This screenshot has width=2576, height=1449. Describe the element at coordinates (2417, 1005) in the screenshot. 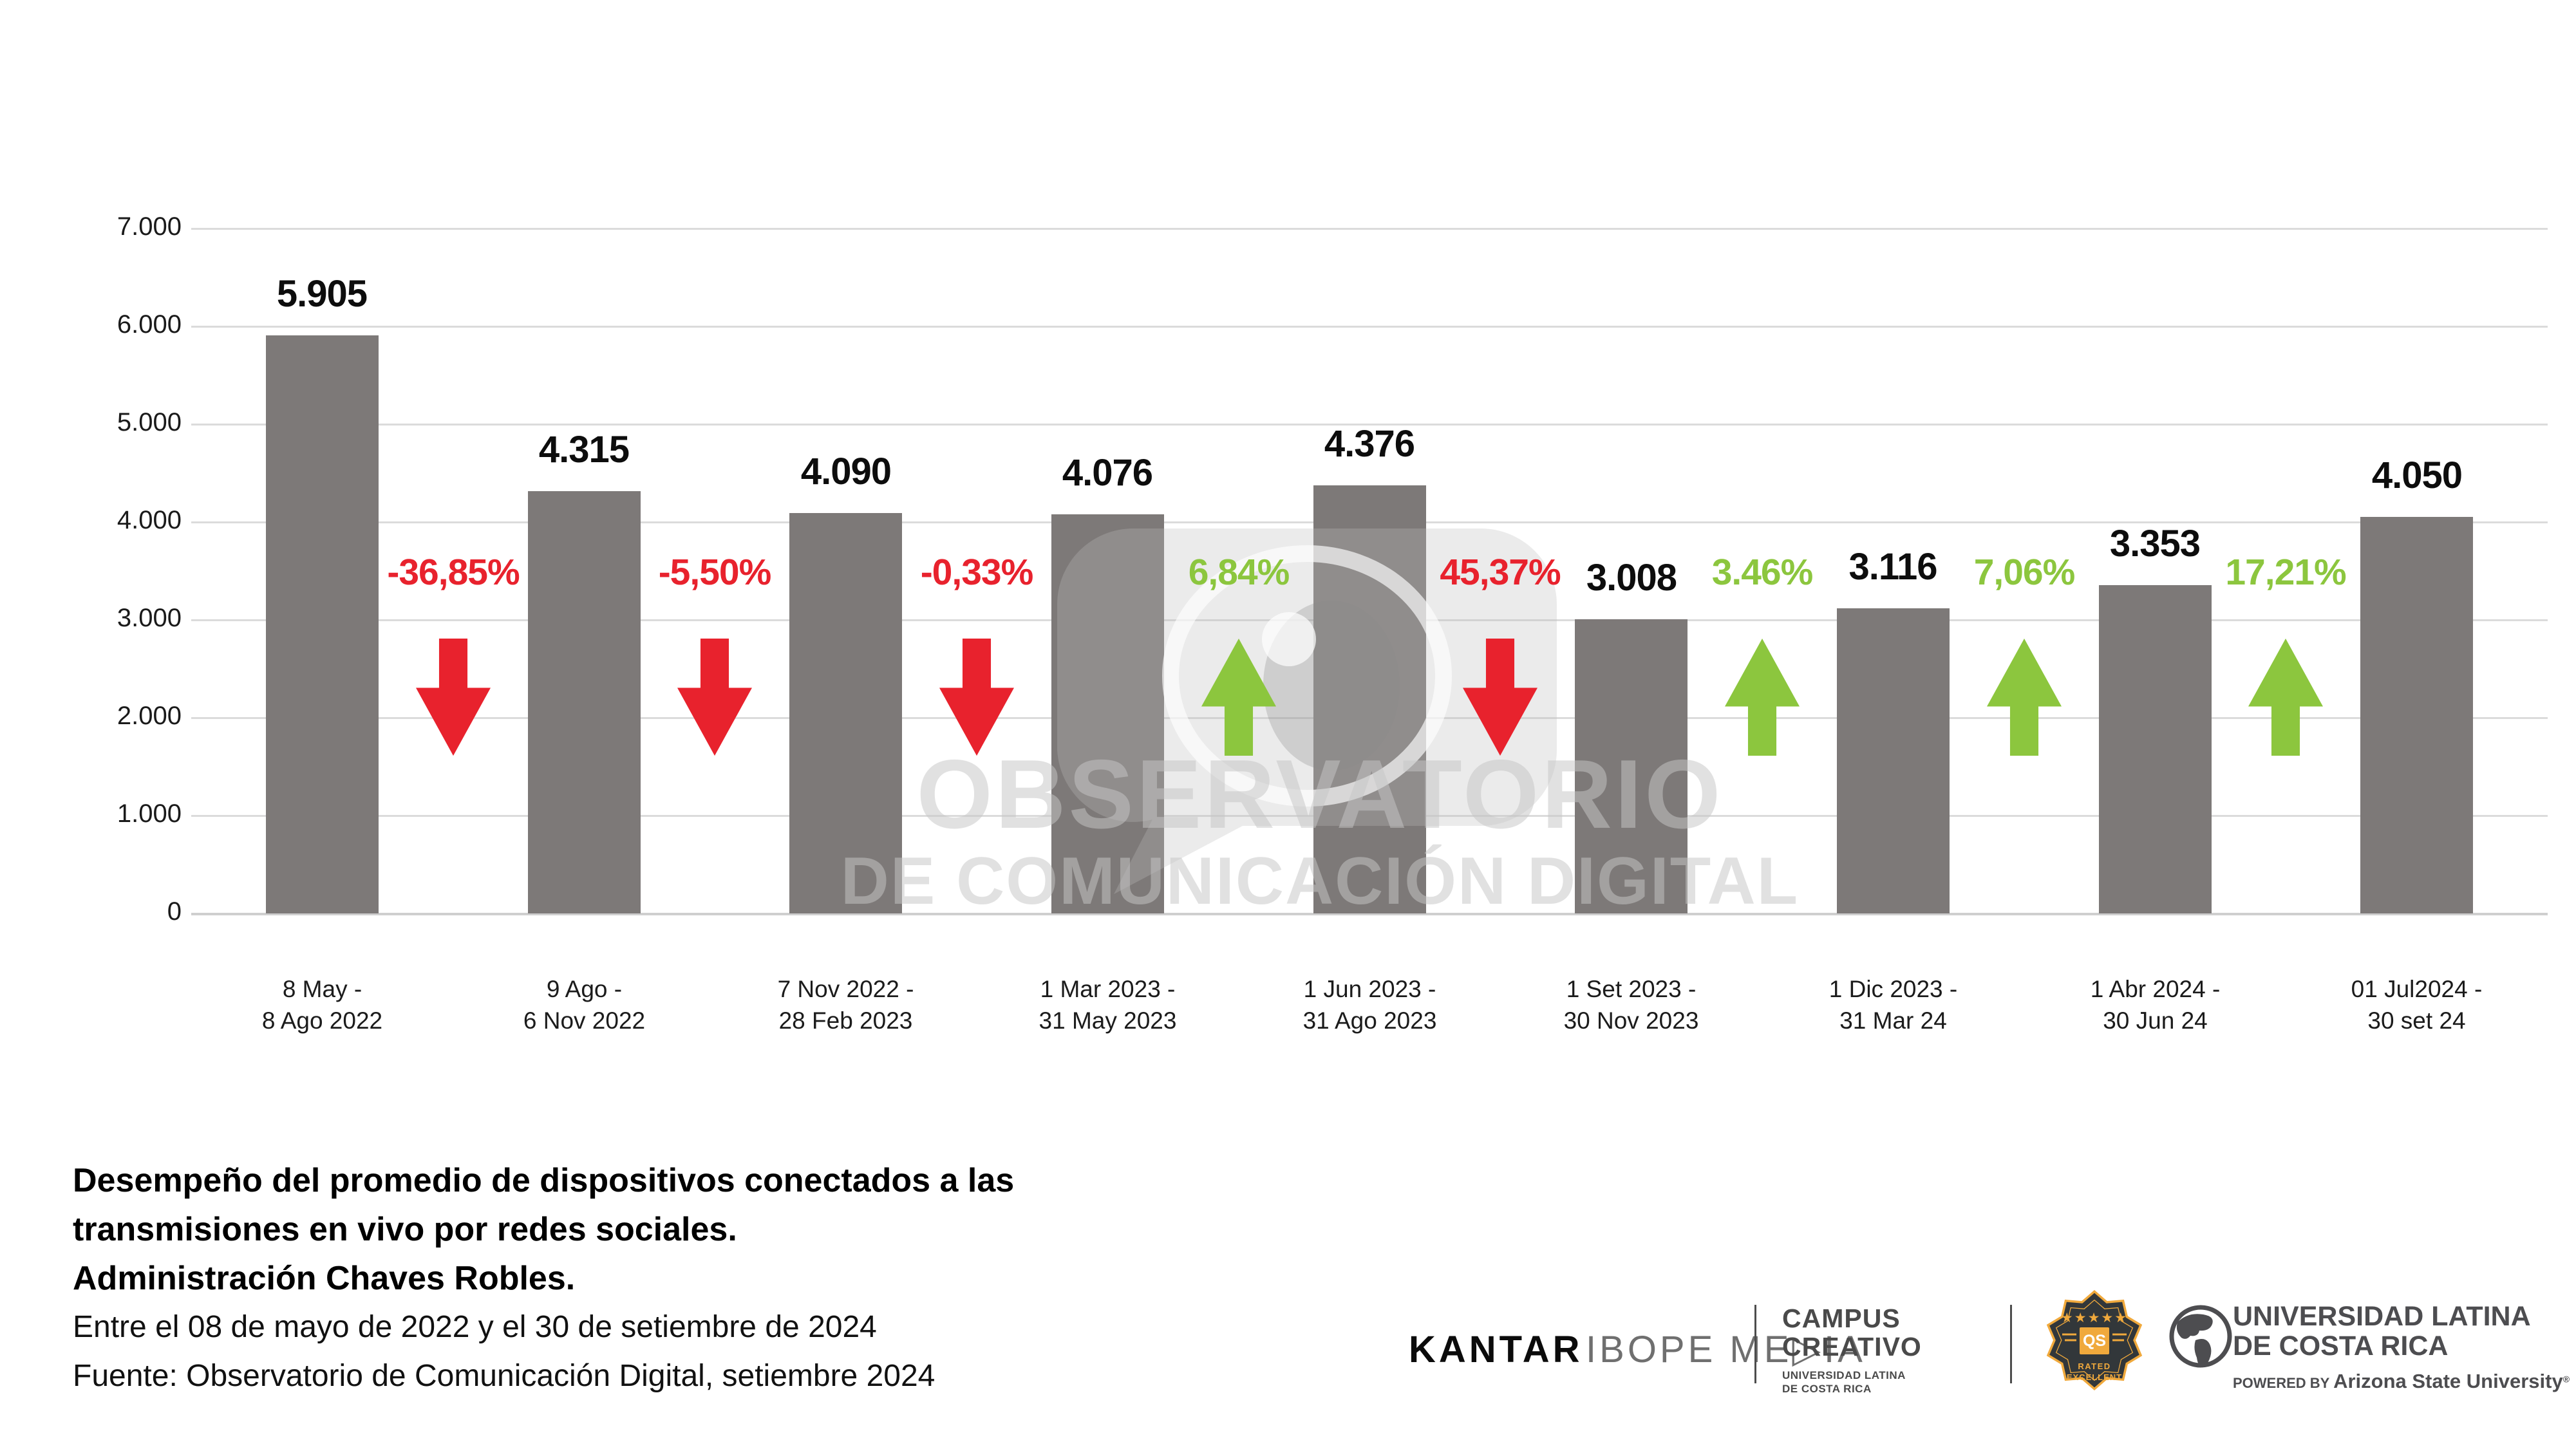

I see `x-axis-category-label: 01 Jul2024 -30 set 24` at that location.